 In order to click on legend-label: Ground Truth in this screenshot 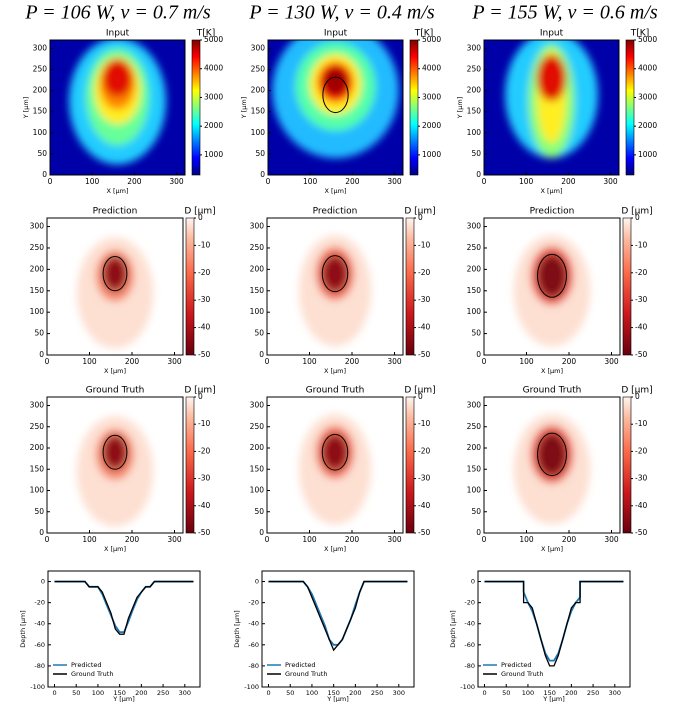, I will do `click(306, 674)`.